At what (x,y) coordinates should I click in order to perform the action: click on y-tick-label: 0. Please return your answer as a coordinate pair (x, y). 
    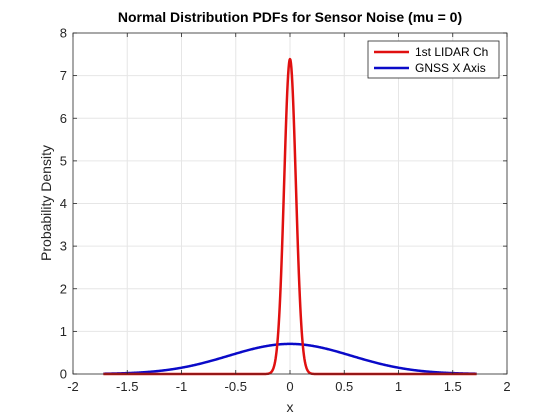
    Looking at the image, I should click on (63, 374).